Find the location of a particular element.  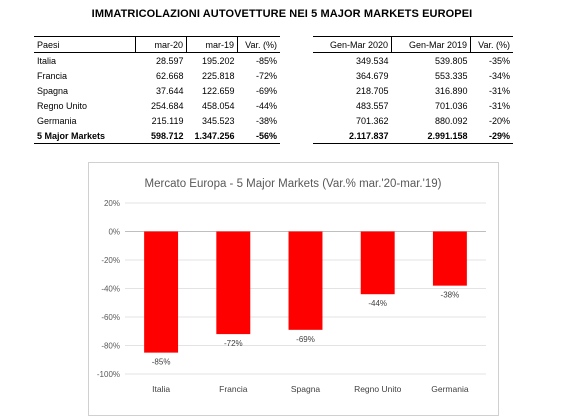

table-cell: -85% is located at coordinates (266, 60).